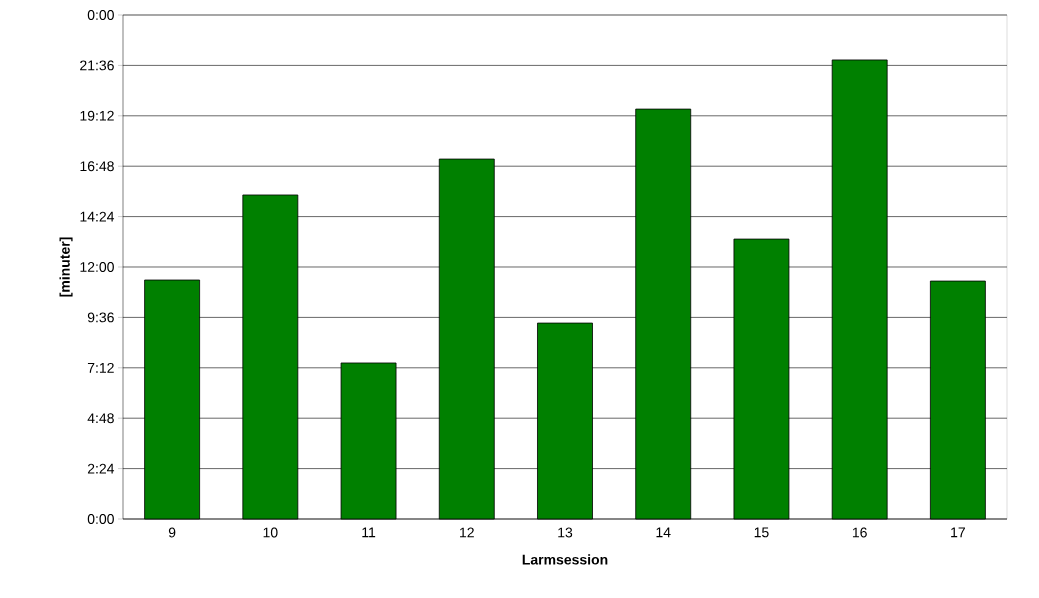  I want to click on y-tick-label: 21:36, so click(97, 65).